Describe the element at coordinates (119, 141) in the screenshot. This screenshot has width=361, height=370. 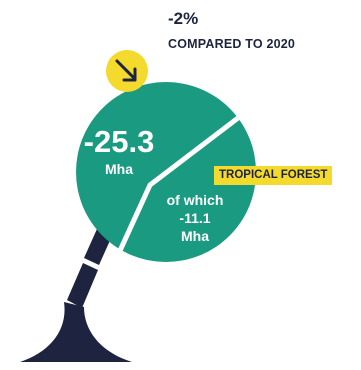
I see `total-loss-value: -25.3` at that location.